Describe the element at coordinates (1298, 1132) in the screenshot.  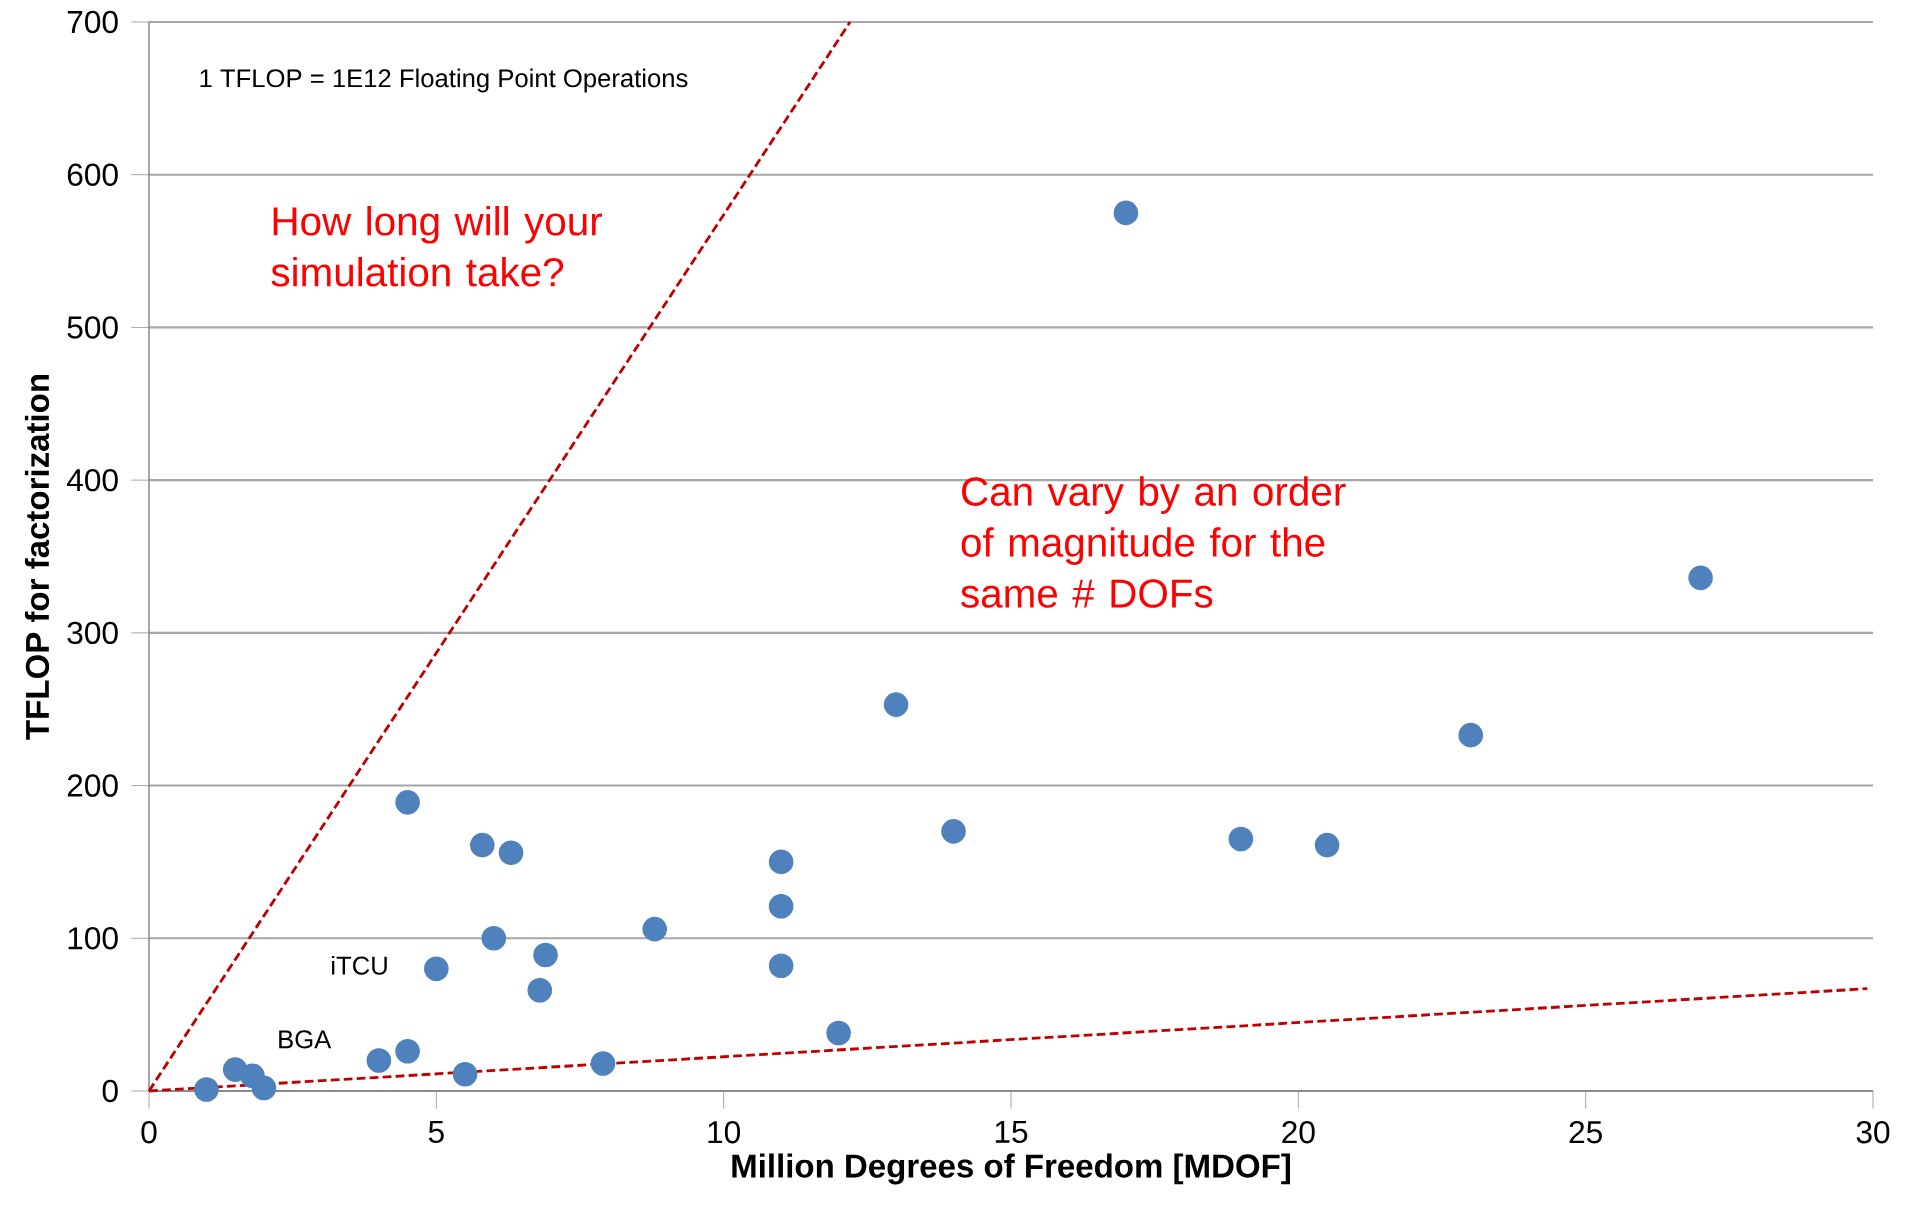
I see `x-tick-label: 20` at that location.